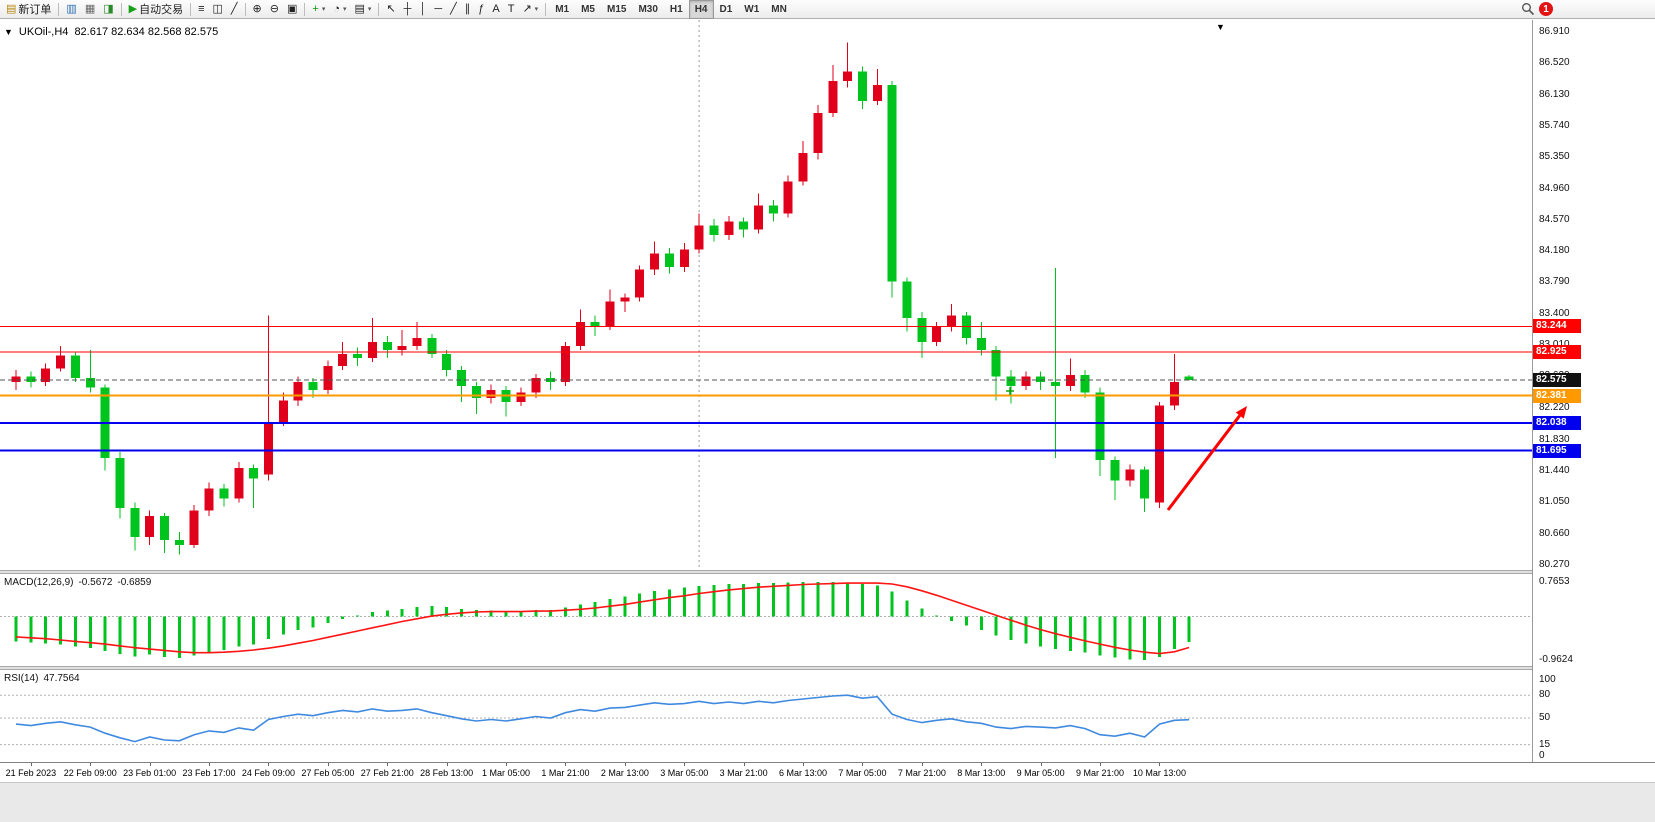  I want to click on tile-windows-button: ▣, so click(292, 9).